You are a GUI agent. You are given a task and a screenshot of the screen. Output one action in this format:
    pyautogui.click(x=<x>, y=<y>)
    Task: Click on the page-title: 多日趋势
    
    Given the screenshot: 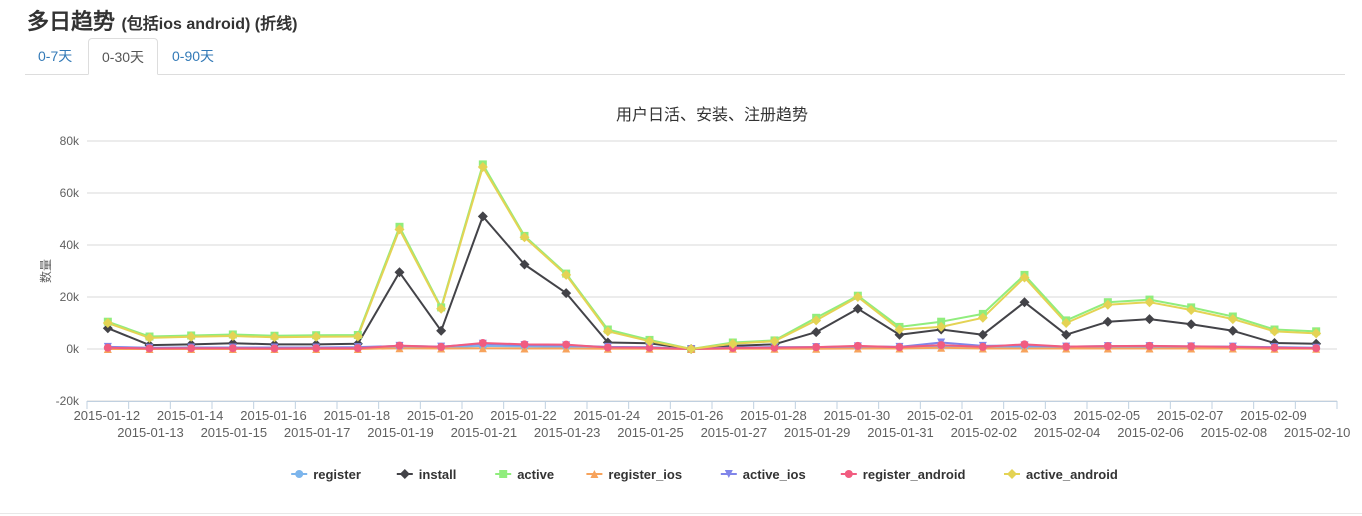 What is the action you would take?
    pyautogui.click(x=71, y=22)
    